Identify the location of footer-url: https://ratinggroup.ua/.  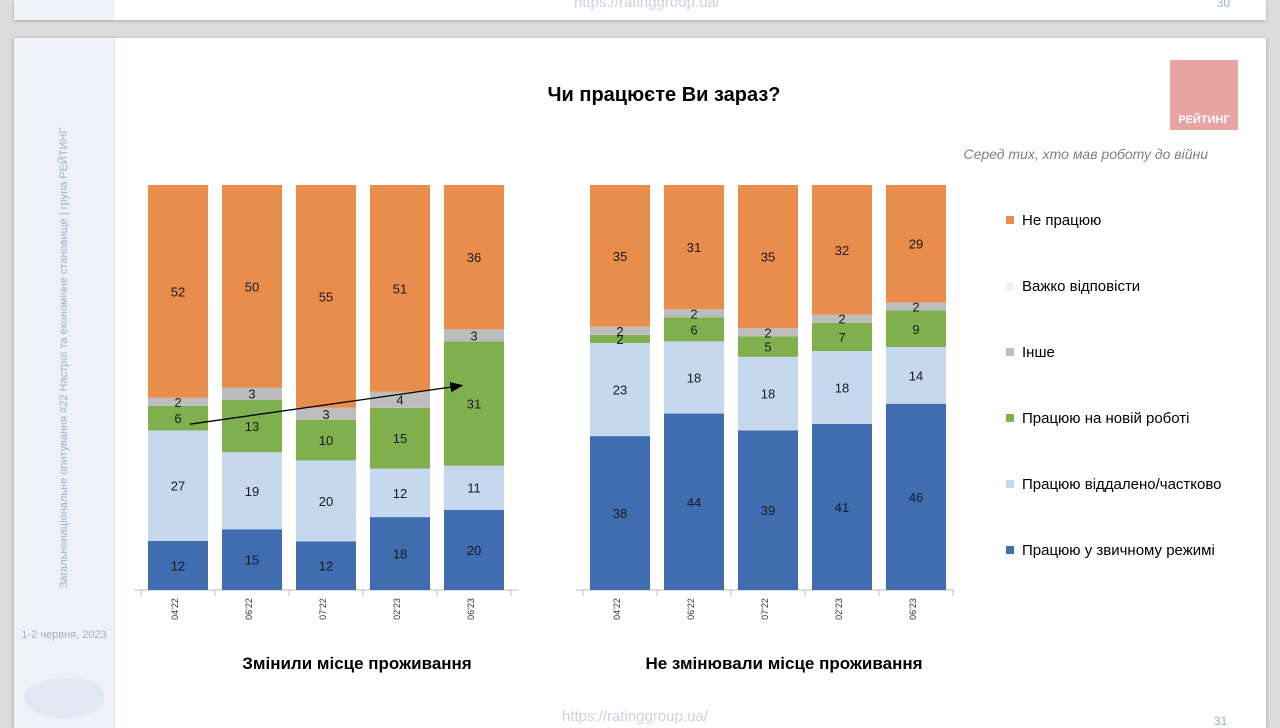
(635, 716).